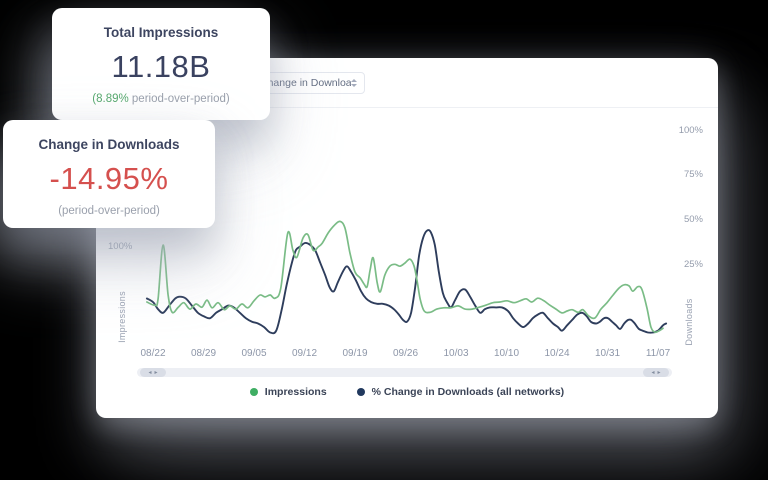 The image size is (768, 480). I want to click on right-axis-tick: 100%, so click(690, 130).